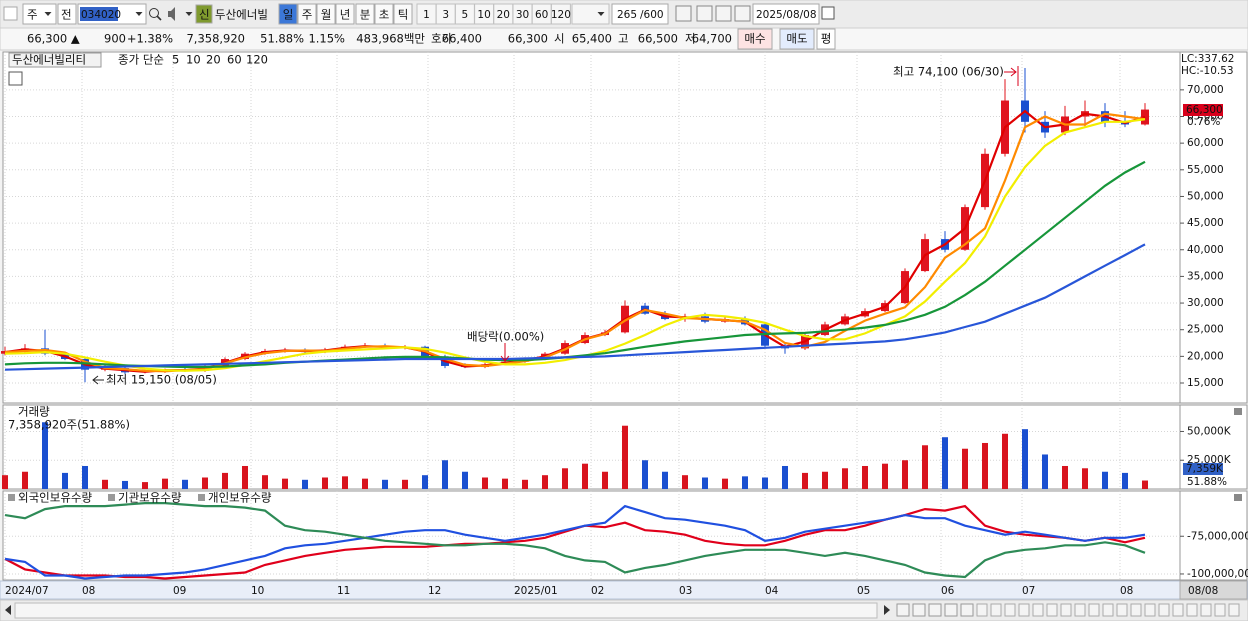 This screenshot has height=621, width=1248. Describe the element at coordinates (575, 542) in the screenshot. I see `holding-line` at that location.